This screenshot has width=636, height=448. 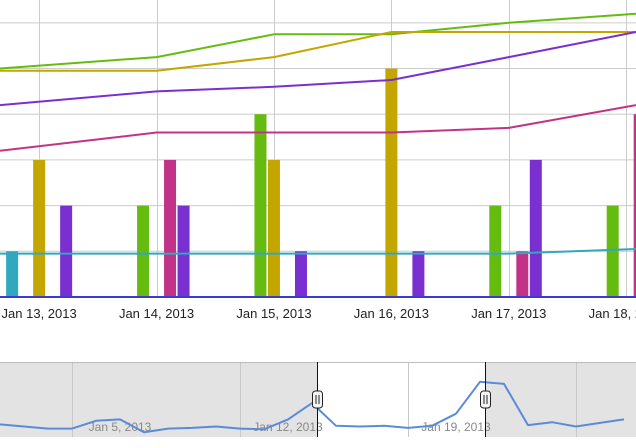 What do you see at coordinates (39, 313) in the screenshot?
I see `x-tick-label: Jan 13, 2013` at bounding box center [39, 313].